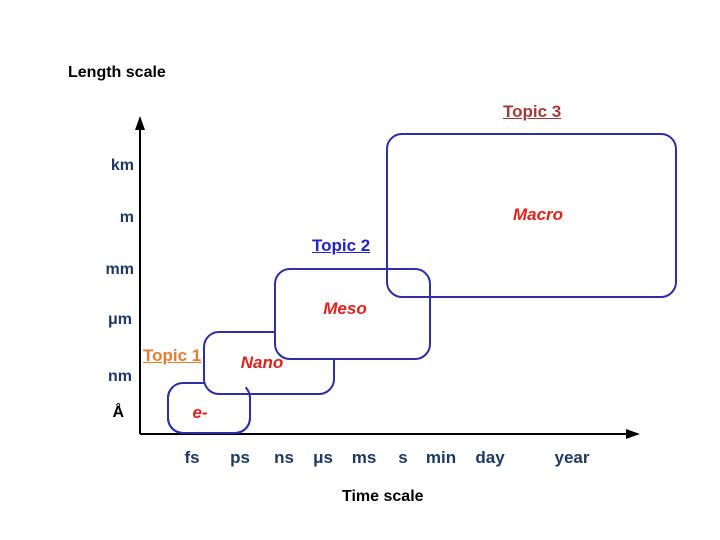 Image resolution: width=720 pixels, height=540 pixels. What do you see at coordinates (403, 457) in the screenshot?
I see `x-tick-s: s` at bounding box center [403, 457].